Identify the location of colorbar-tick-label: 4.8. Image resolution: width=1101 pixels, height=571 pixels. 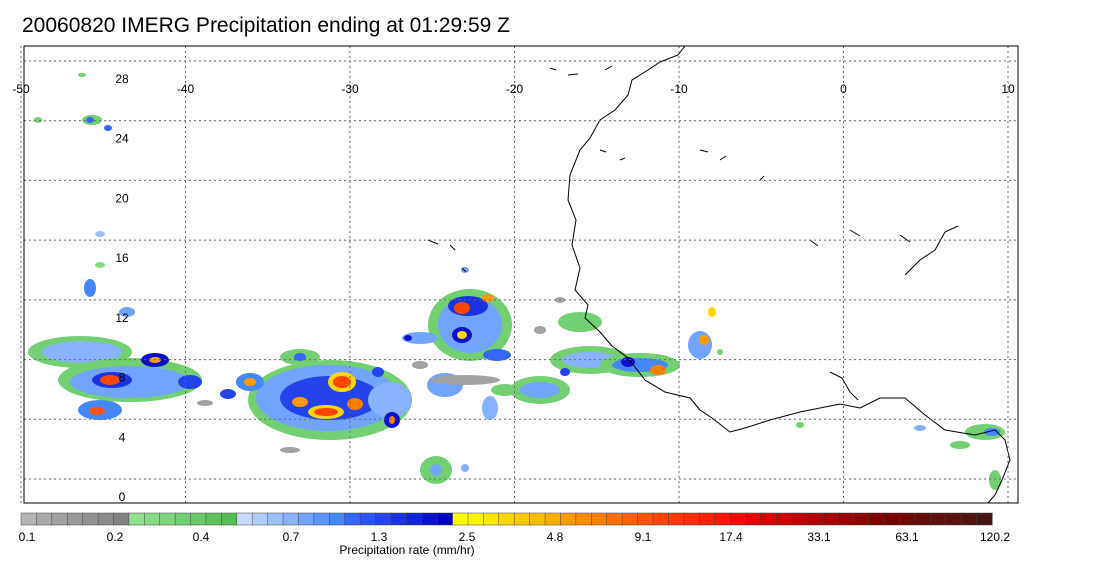
(555, 537).